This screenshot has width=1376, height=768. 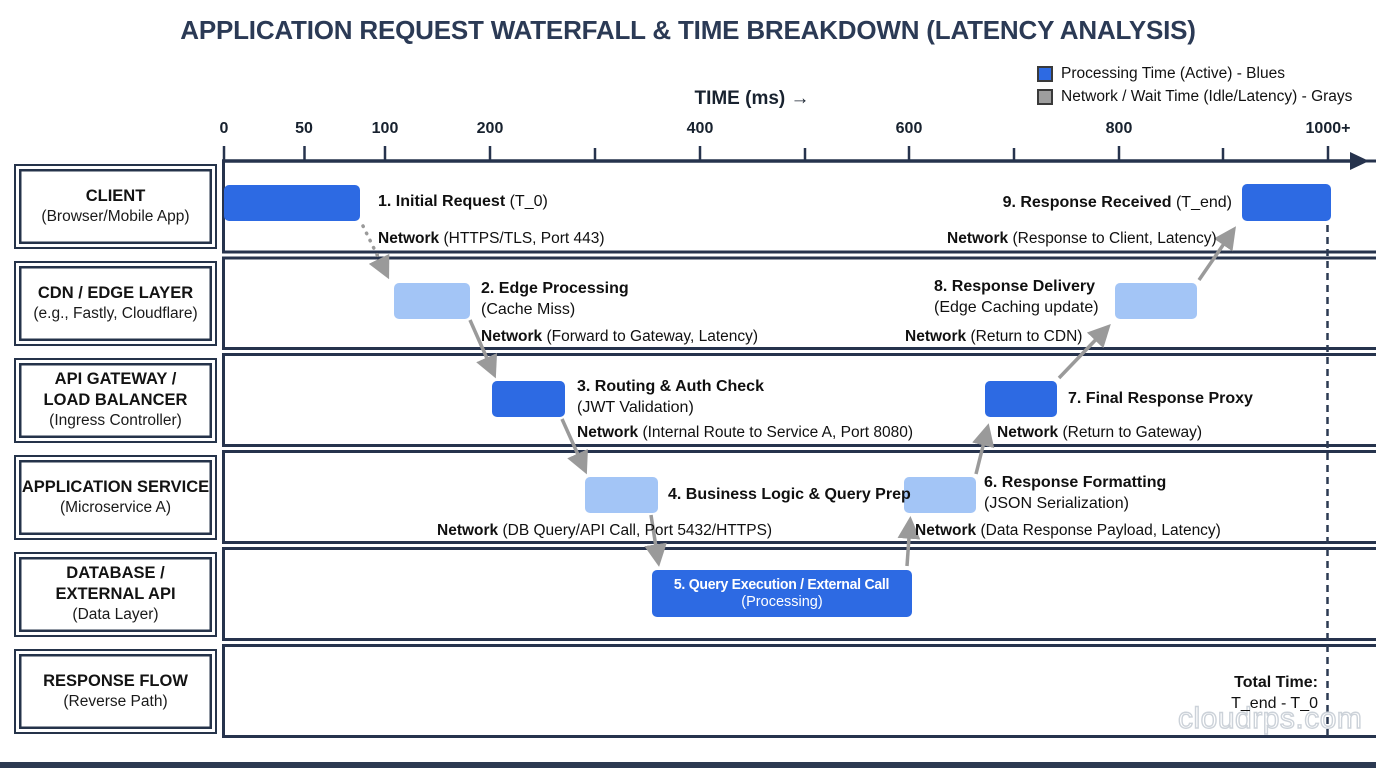 I want to click on lane-subtitle: (Microservice A), so click(x=115, y=507).